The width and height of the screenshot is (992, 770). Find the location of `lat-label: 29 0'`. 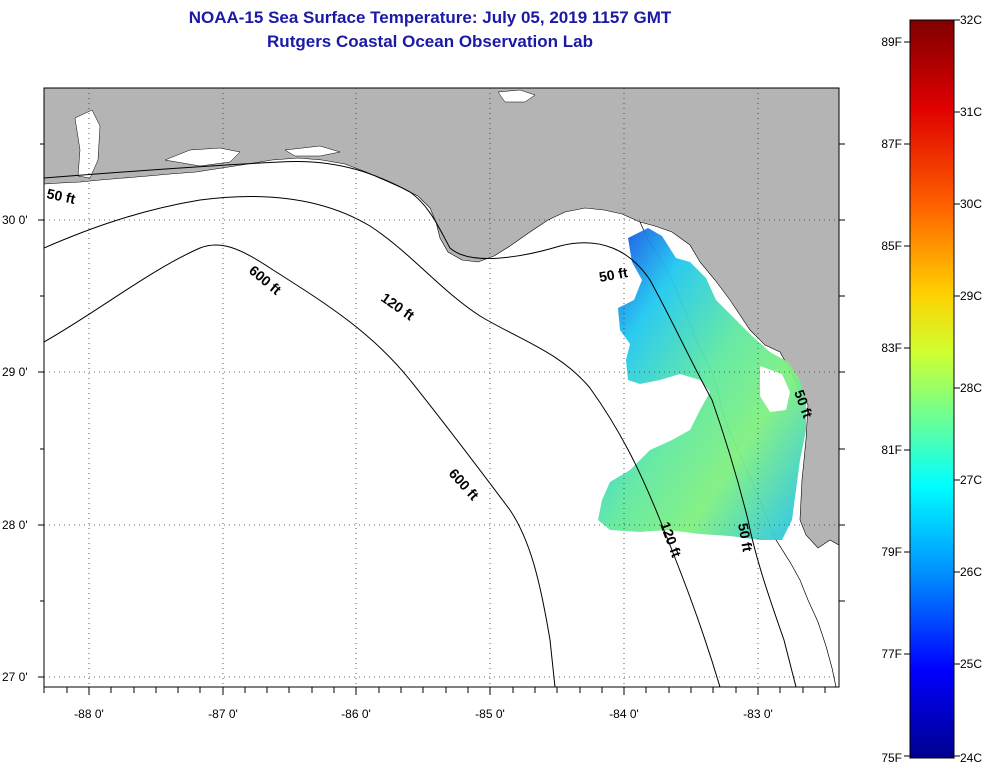

lat-label: 29 0' is located at coordinates (15, 372).